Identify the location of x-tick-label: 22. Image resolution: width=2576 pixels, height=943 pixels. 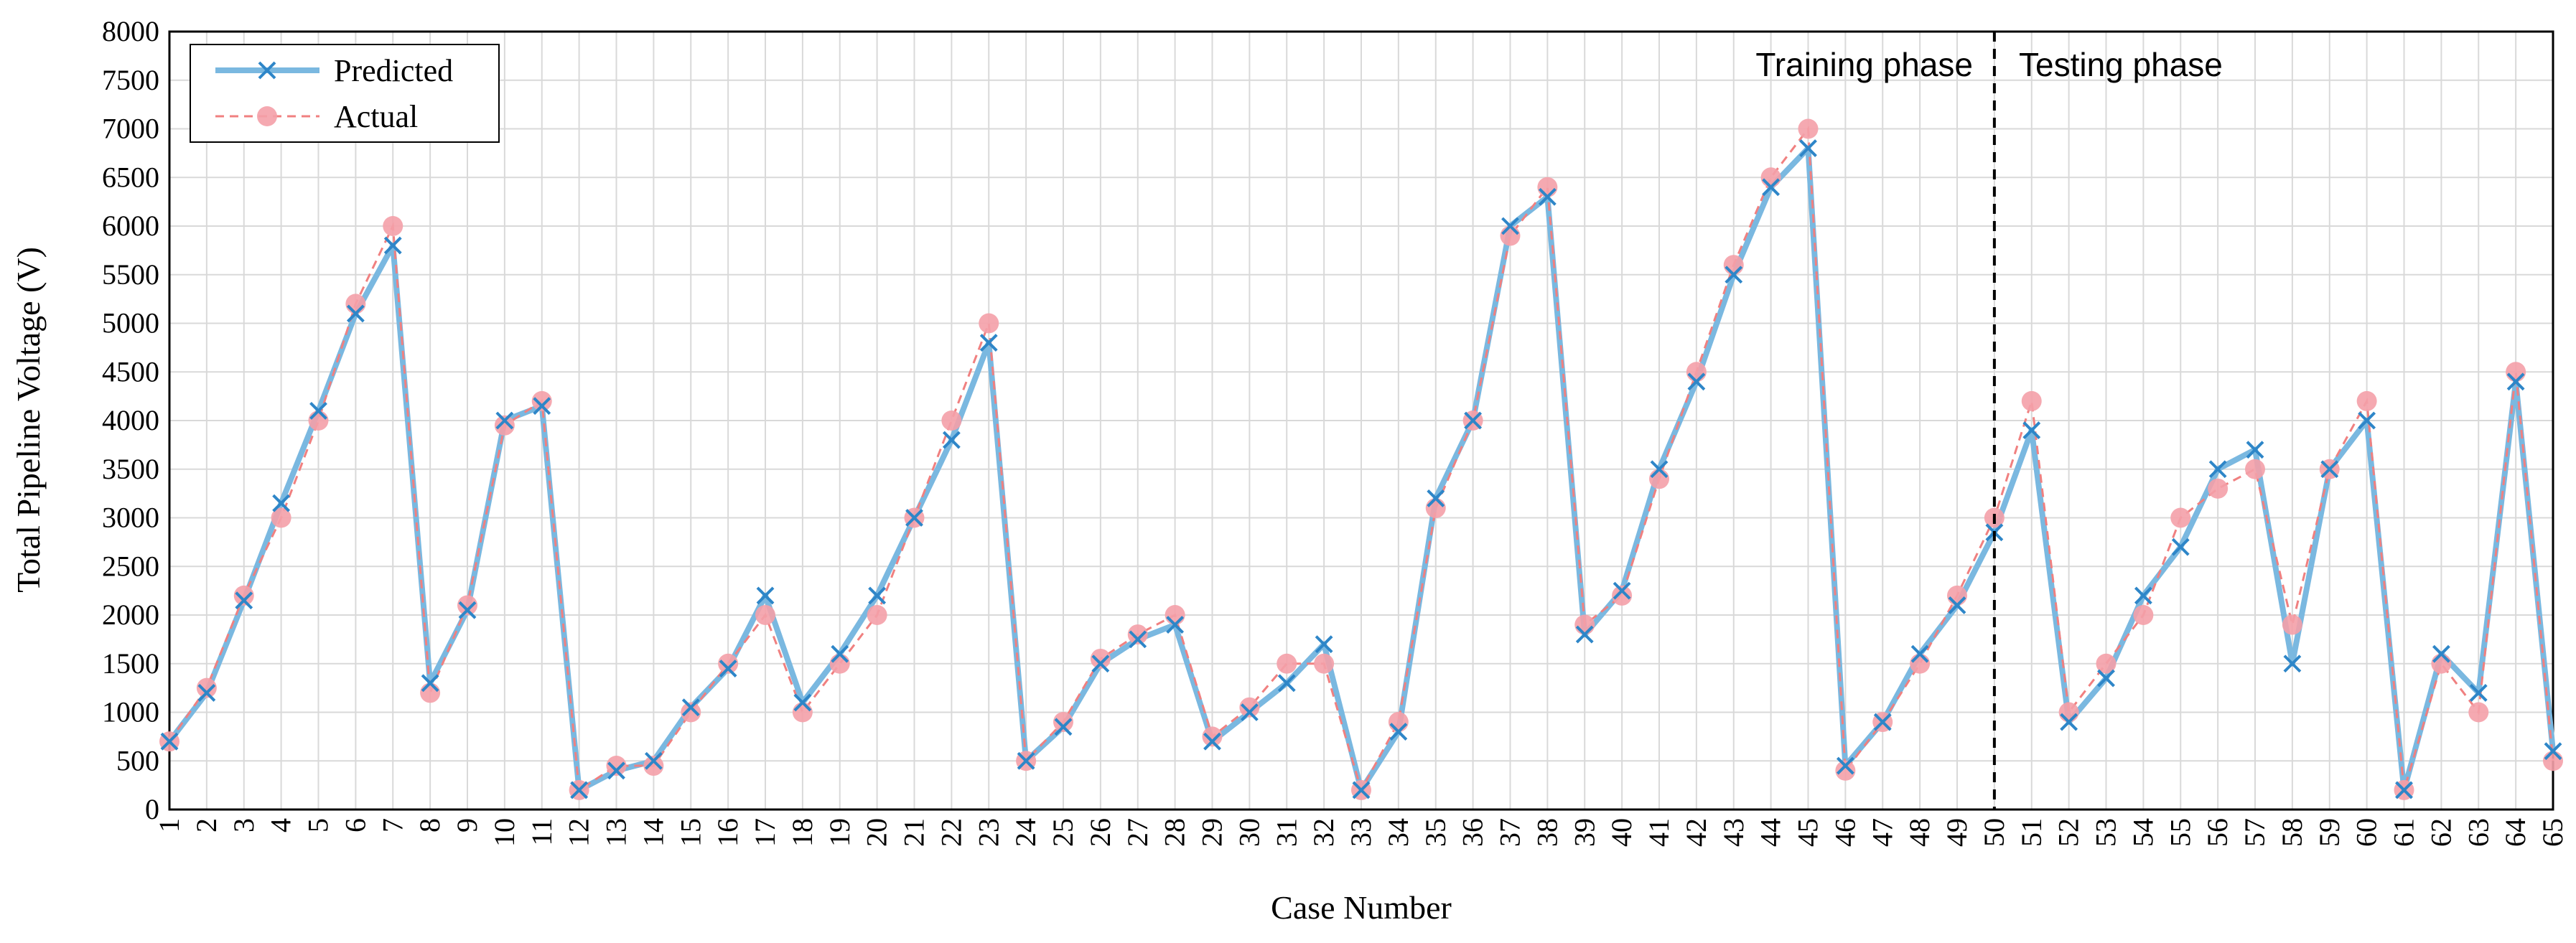
(951, 833).